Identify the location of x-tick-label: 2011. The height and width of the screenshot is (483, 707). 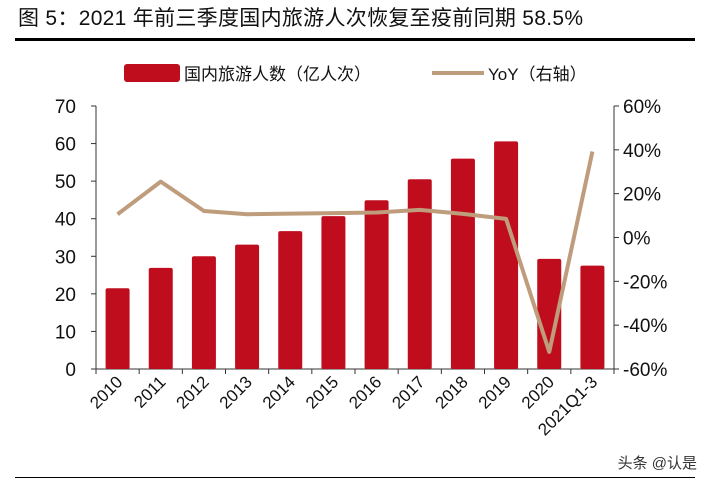
(149, 391).